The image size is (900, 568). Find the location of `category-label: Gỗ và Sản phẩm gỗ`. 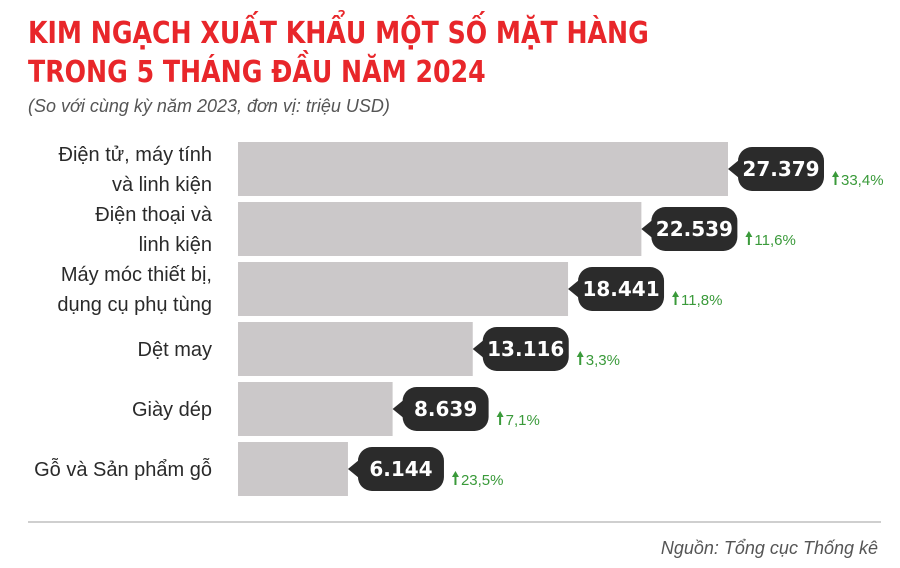

category-label: Gỗ và Sản phẩm gỗ is located at coordinates (123, 469).